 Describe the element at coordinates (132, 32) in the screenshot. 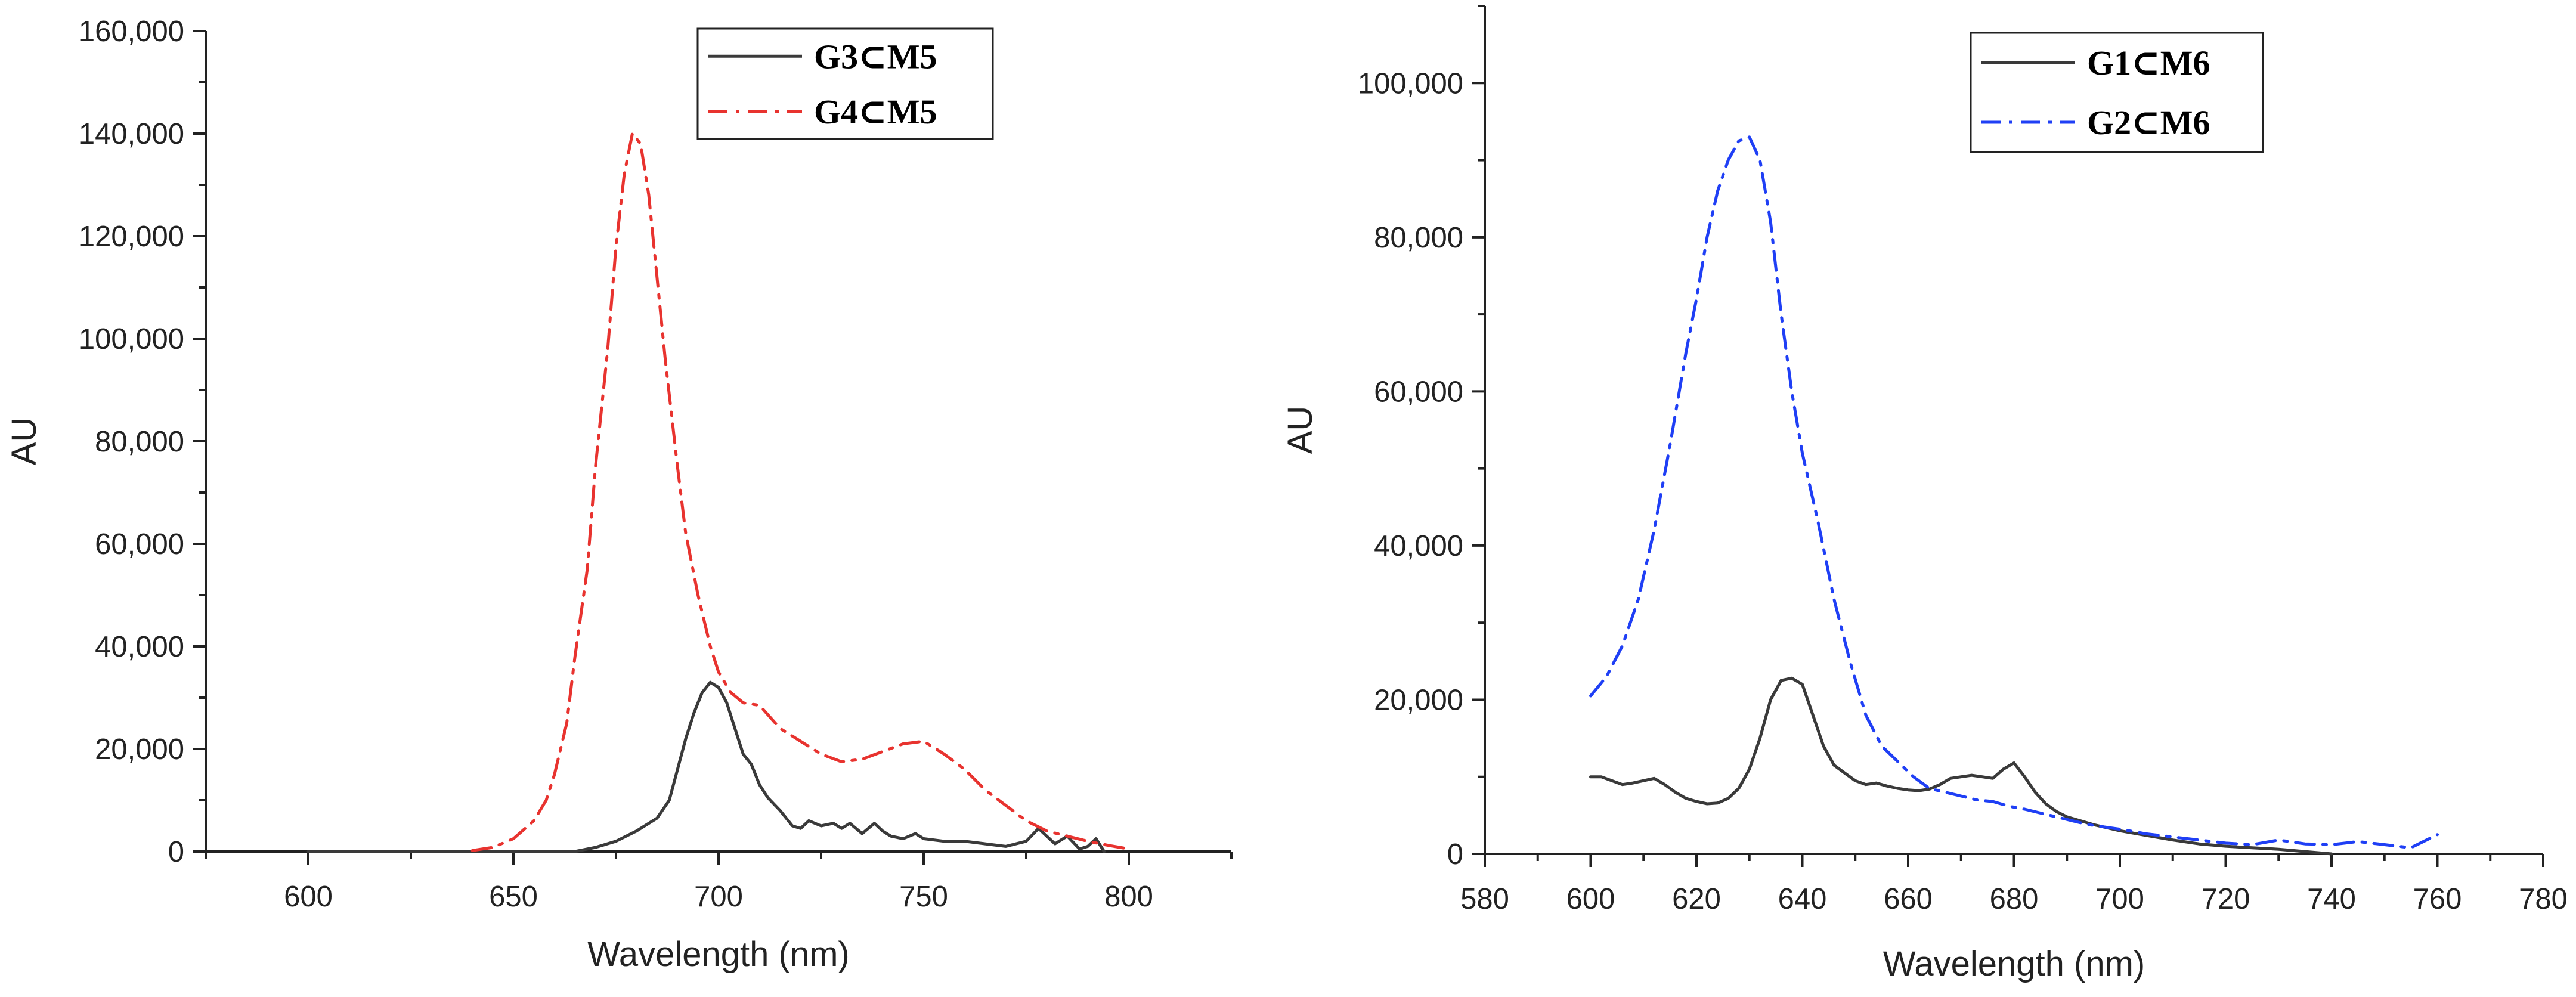

I see `y-tick-label: 160,000` at that location.